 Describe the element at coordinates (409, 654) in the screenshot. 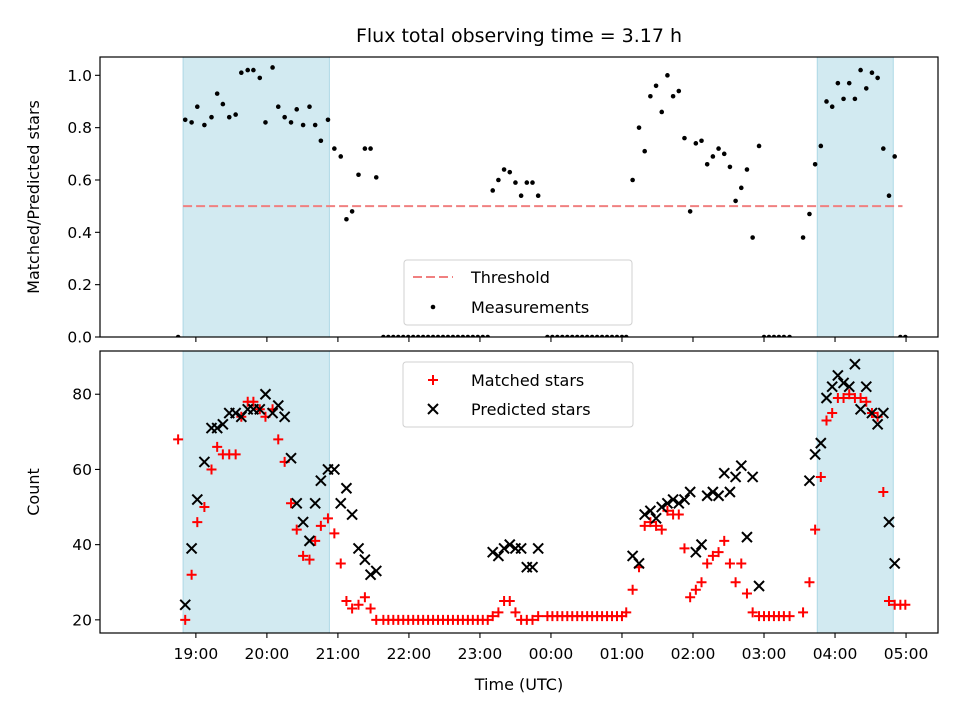

I see `x-tick-label: 22:00` at that location.